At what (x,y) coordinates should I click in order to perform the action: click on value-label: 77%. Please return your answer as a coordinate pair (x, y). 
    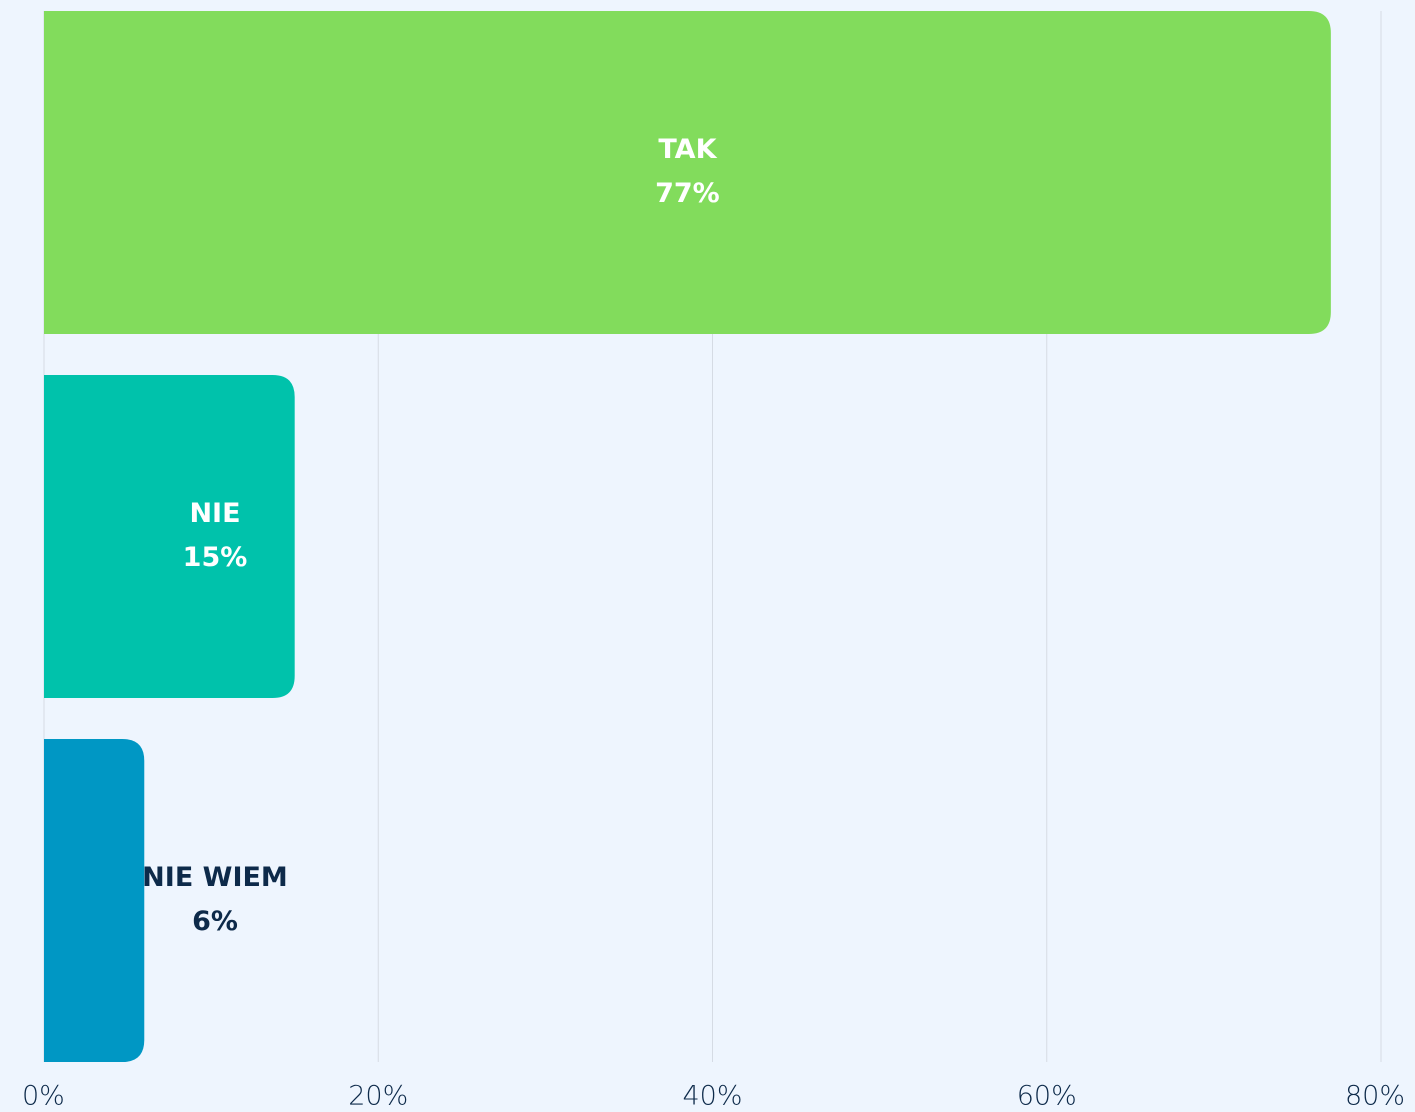
    Looking at the image, I should click on (687, 193).